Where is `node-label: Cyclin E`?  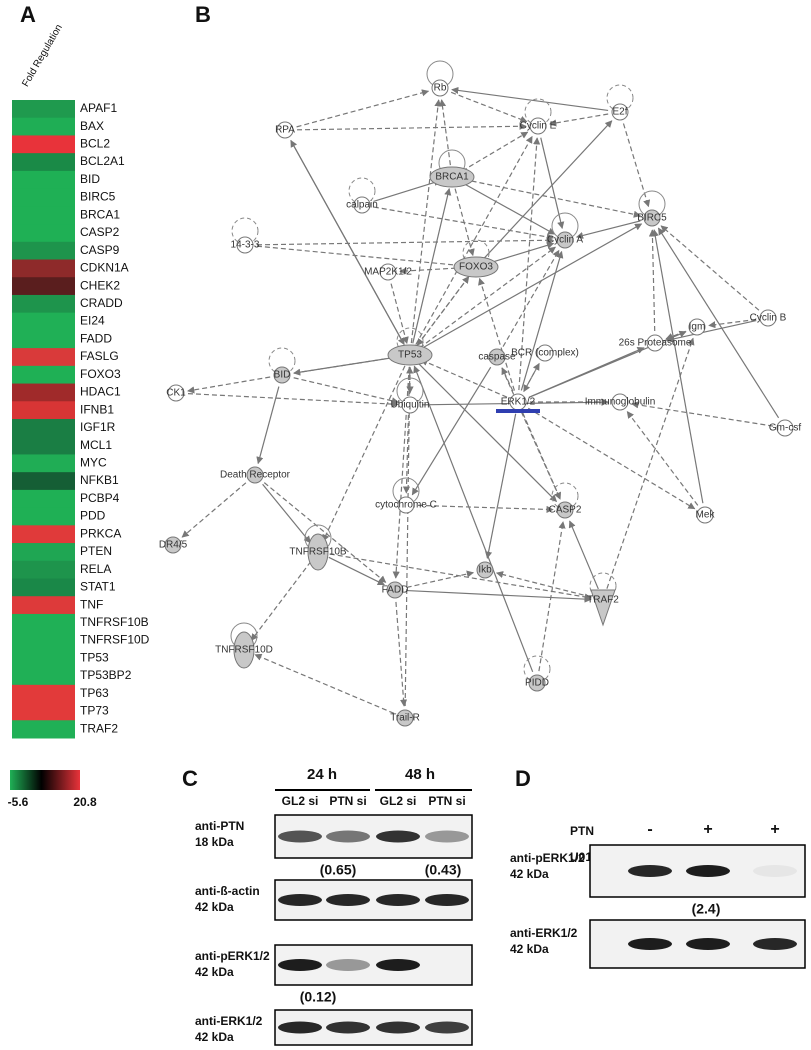
node-label: Cyclin E is located at coordinates (538, 126).